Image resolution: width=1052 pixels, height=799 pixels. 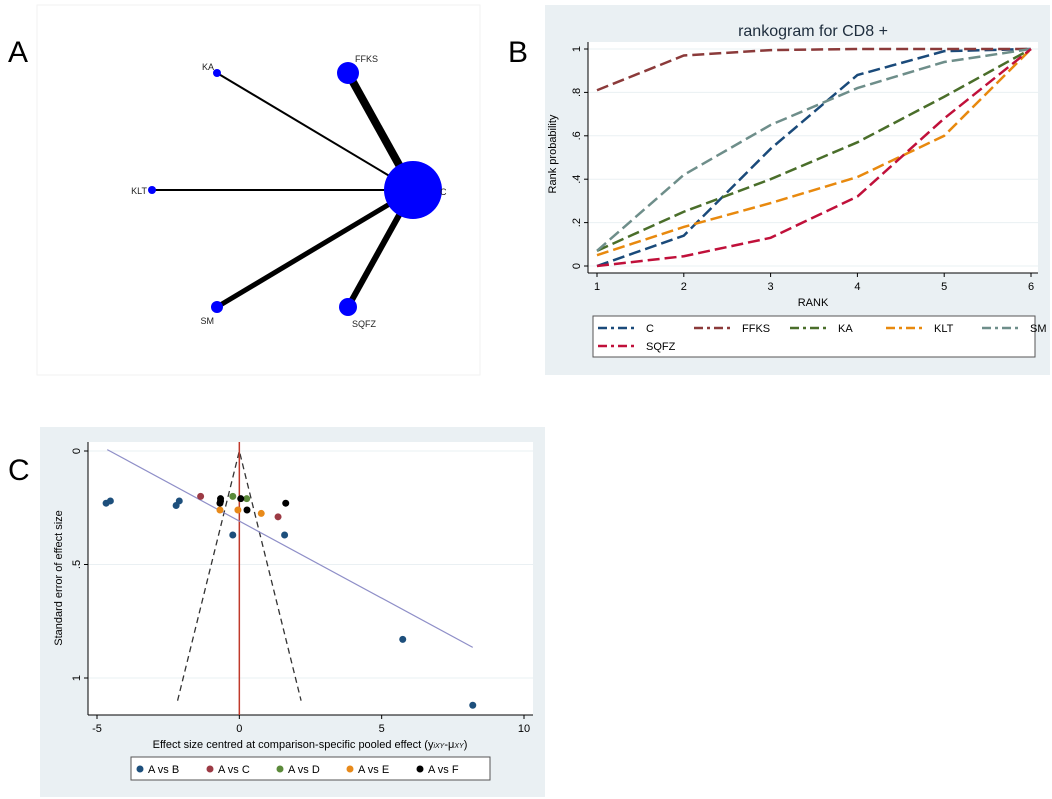 I want to click on x-tick-label: 4, so click(x=857, y=287).